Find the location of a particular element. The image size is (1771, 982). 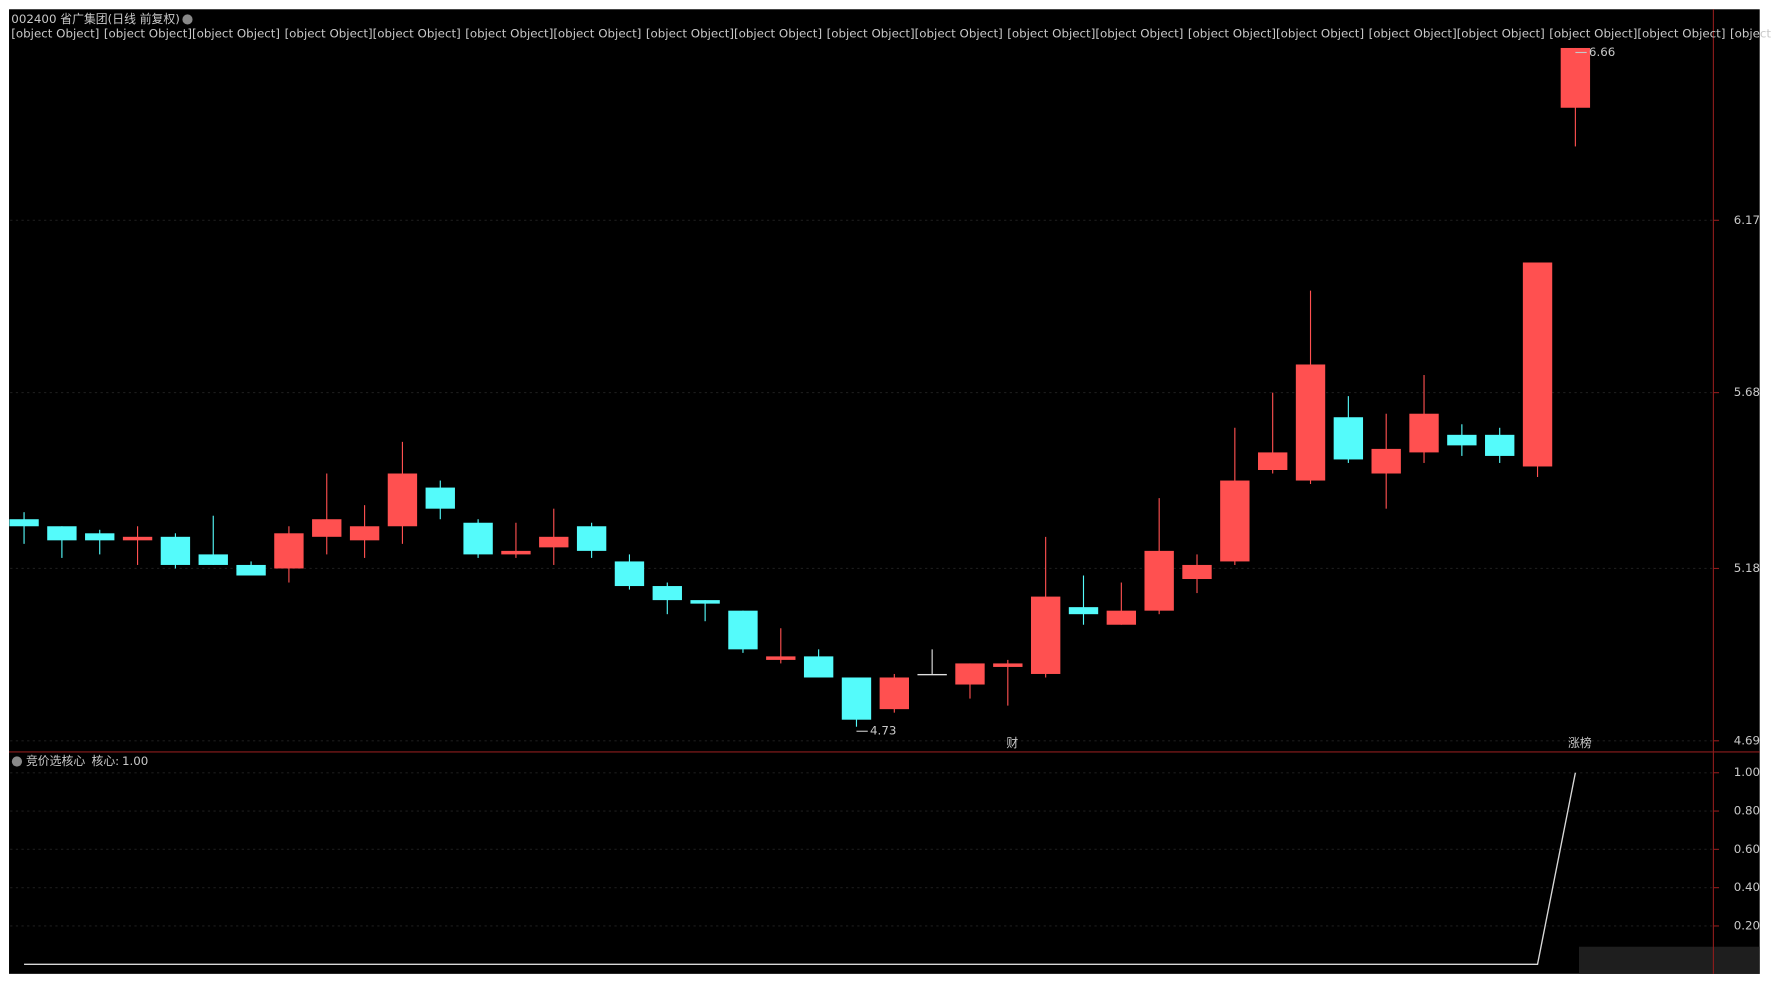

y-tick-label: 0.40 is located at coordinates (1747, 887).